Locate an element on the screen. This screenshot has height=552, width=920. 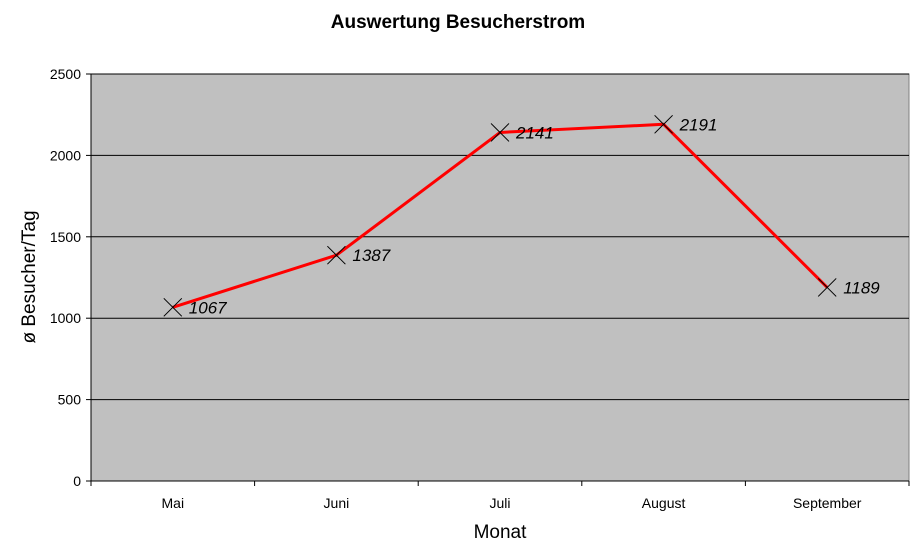
y-tick-label: 2000 is located at coordinates (65, 155).